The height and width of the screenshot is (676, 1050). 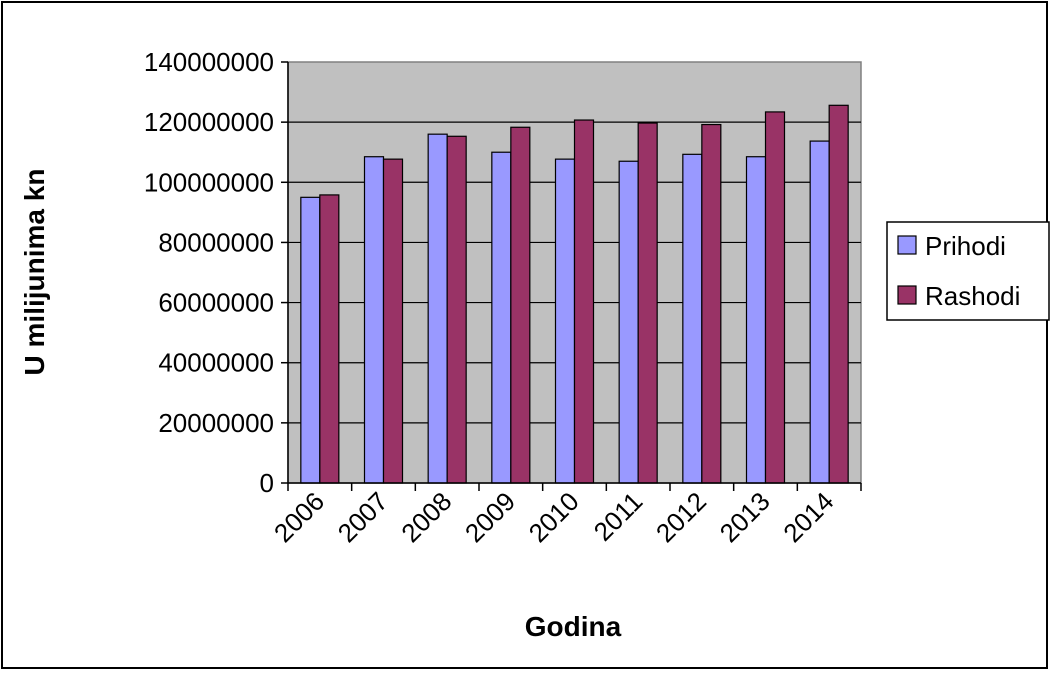 I want to click on legend-label-rashodi: Rashodi, so click(x=972, y=296).